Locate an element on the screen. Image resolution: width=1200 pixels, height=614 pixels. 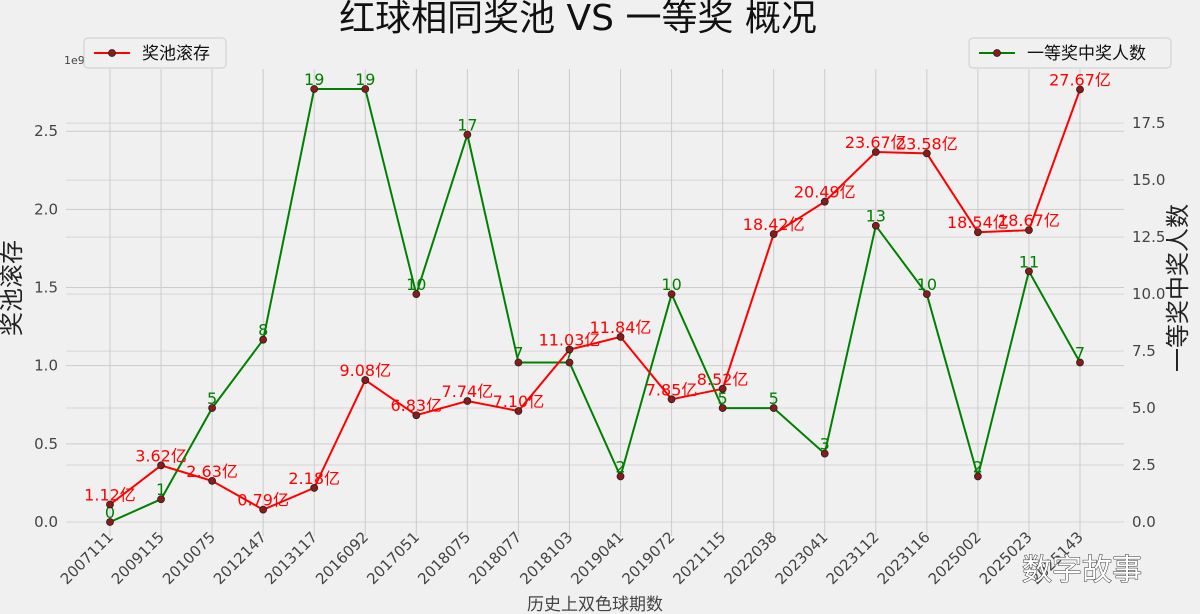
data-label: 8 is located at coordinates (263, 330).